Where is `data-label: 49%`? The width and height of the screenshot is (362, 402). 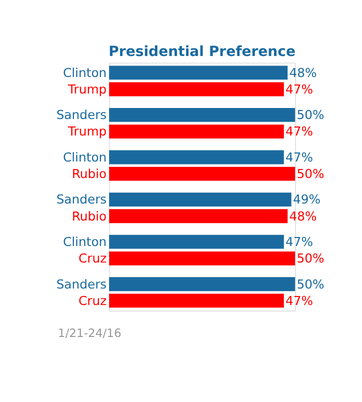
data-label: 49% is located at coordinates (306, 199).